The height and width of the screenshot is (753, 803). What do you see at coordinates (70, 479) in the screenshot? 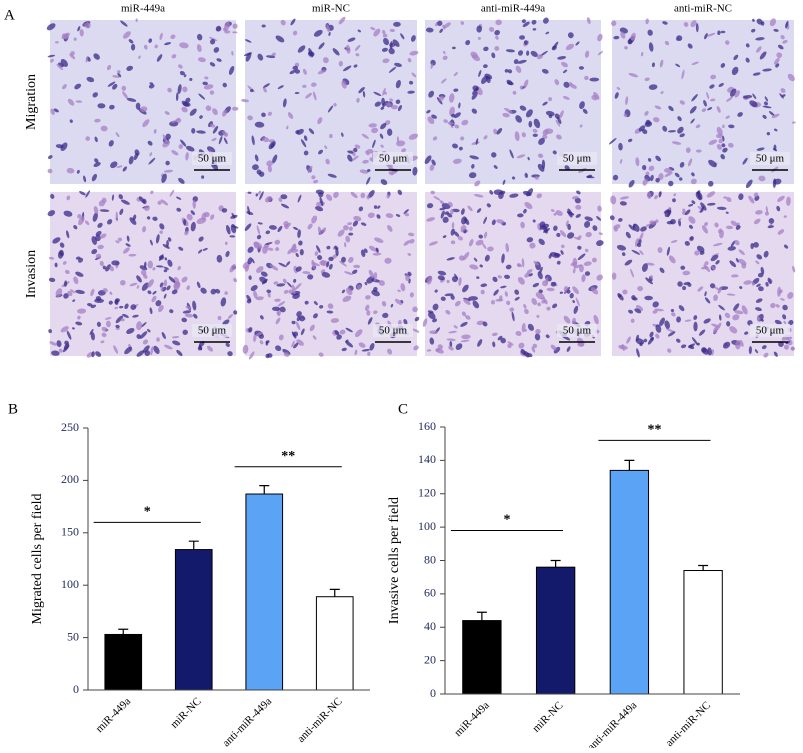
I see `y-tick-label: 200` at bounding box center [70, 479].